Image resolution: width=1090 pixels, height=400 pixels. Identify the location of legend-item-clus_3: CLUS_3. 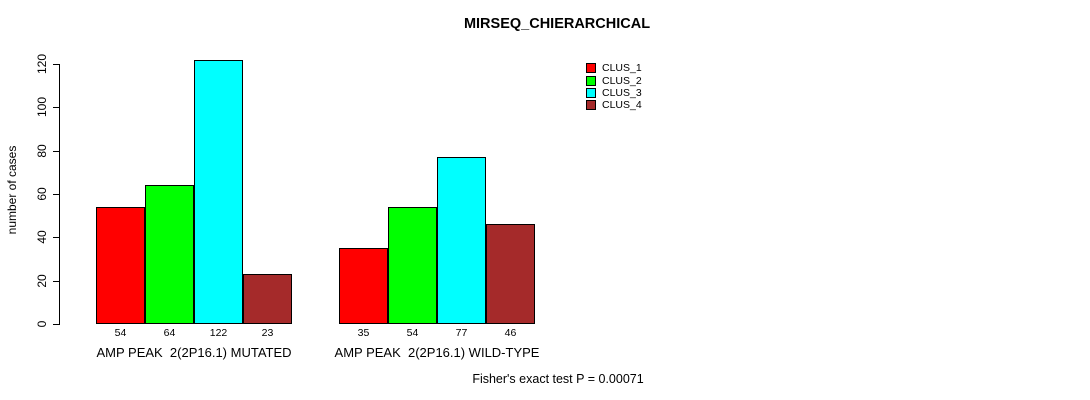
(614, 93).